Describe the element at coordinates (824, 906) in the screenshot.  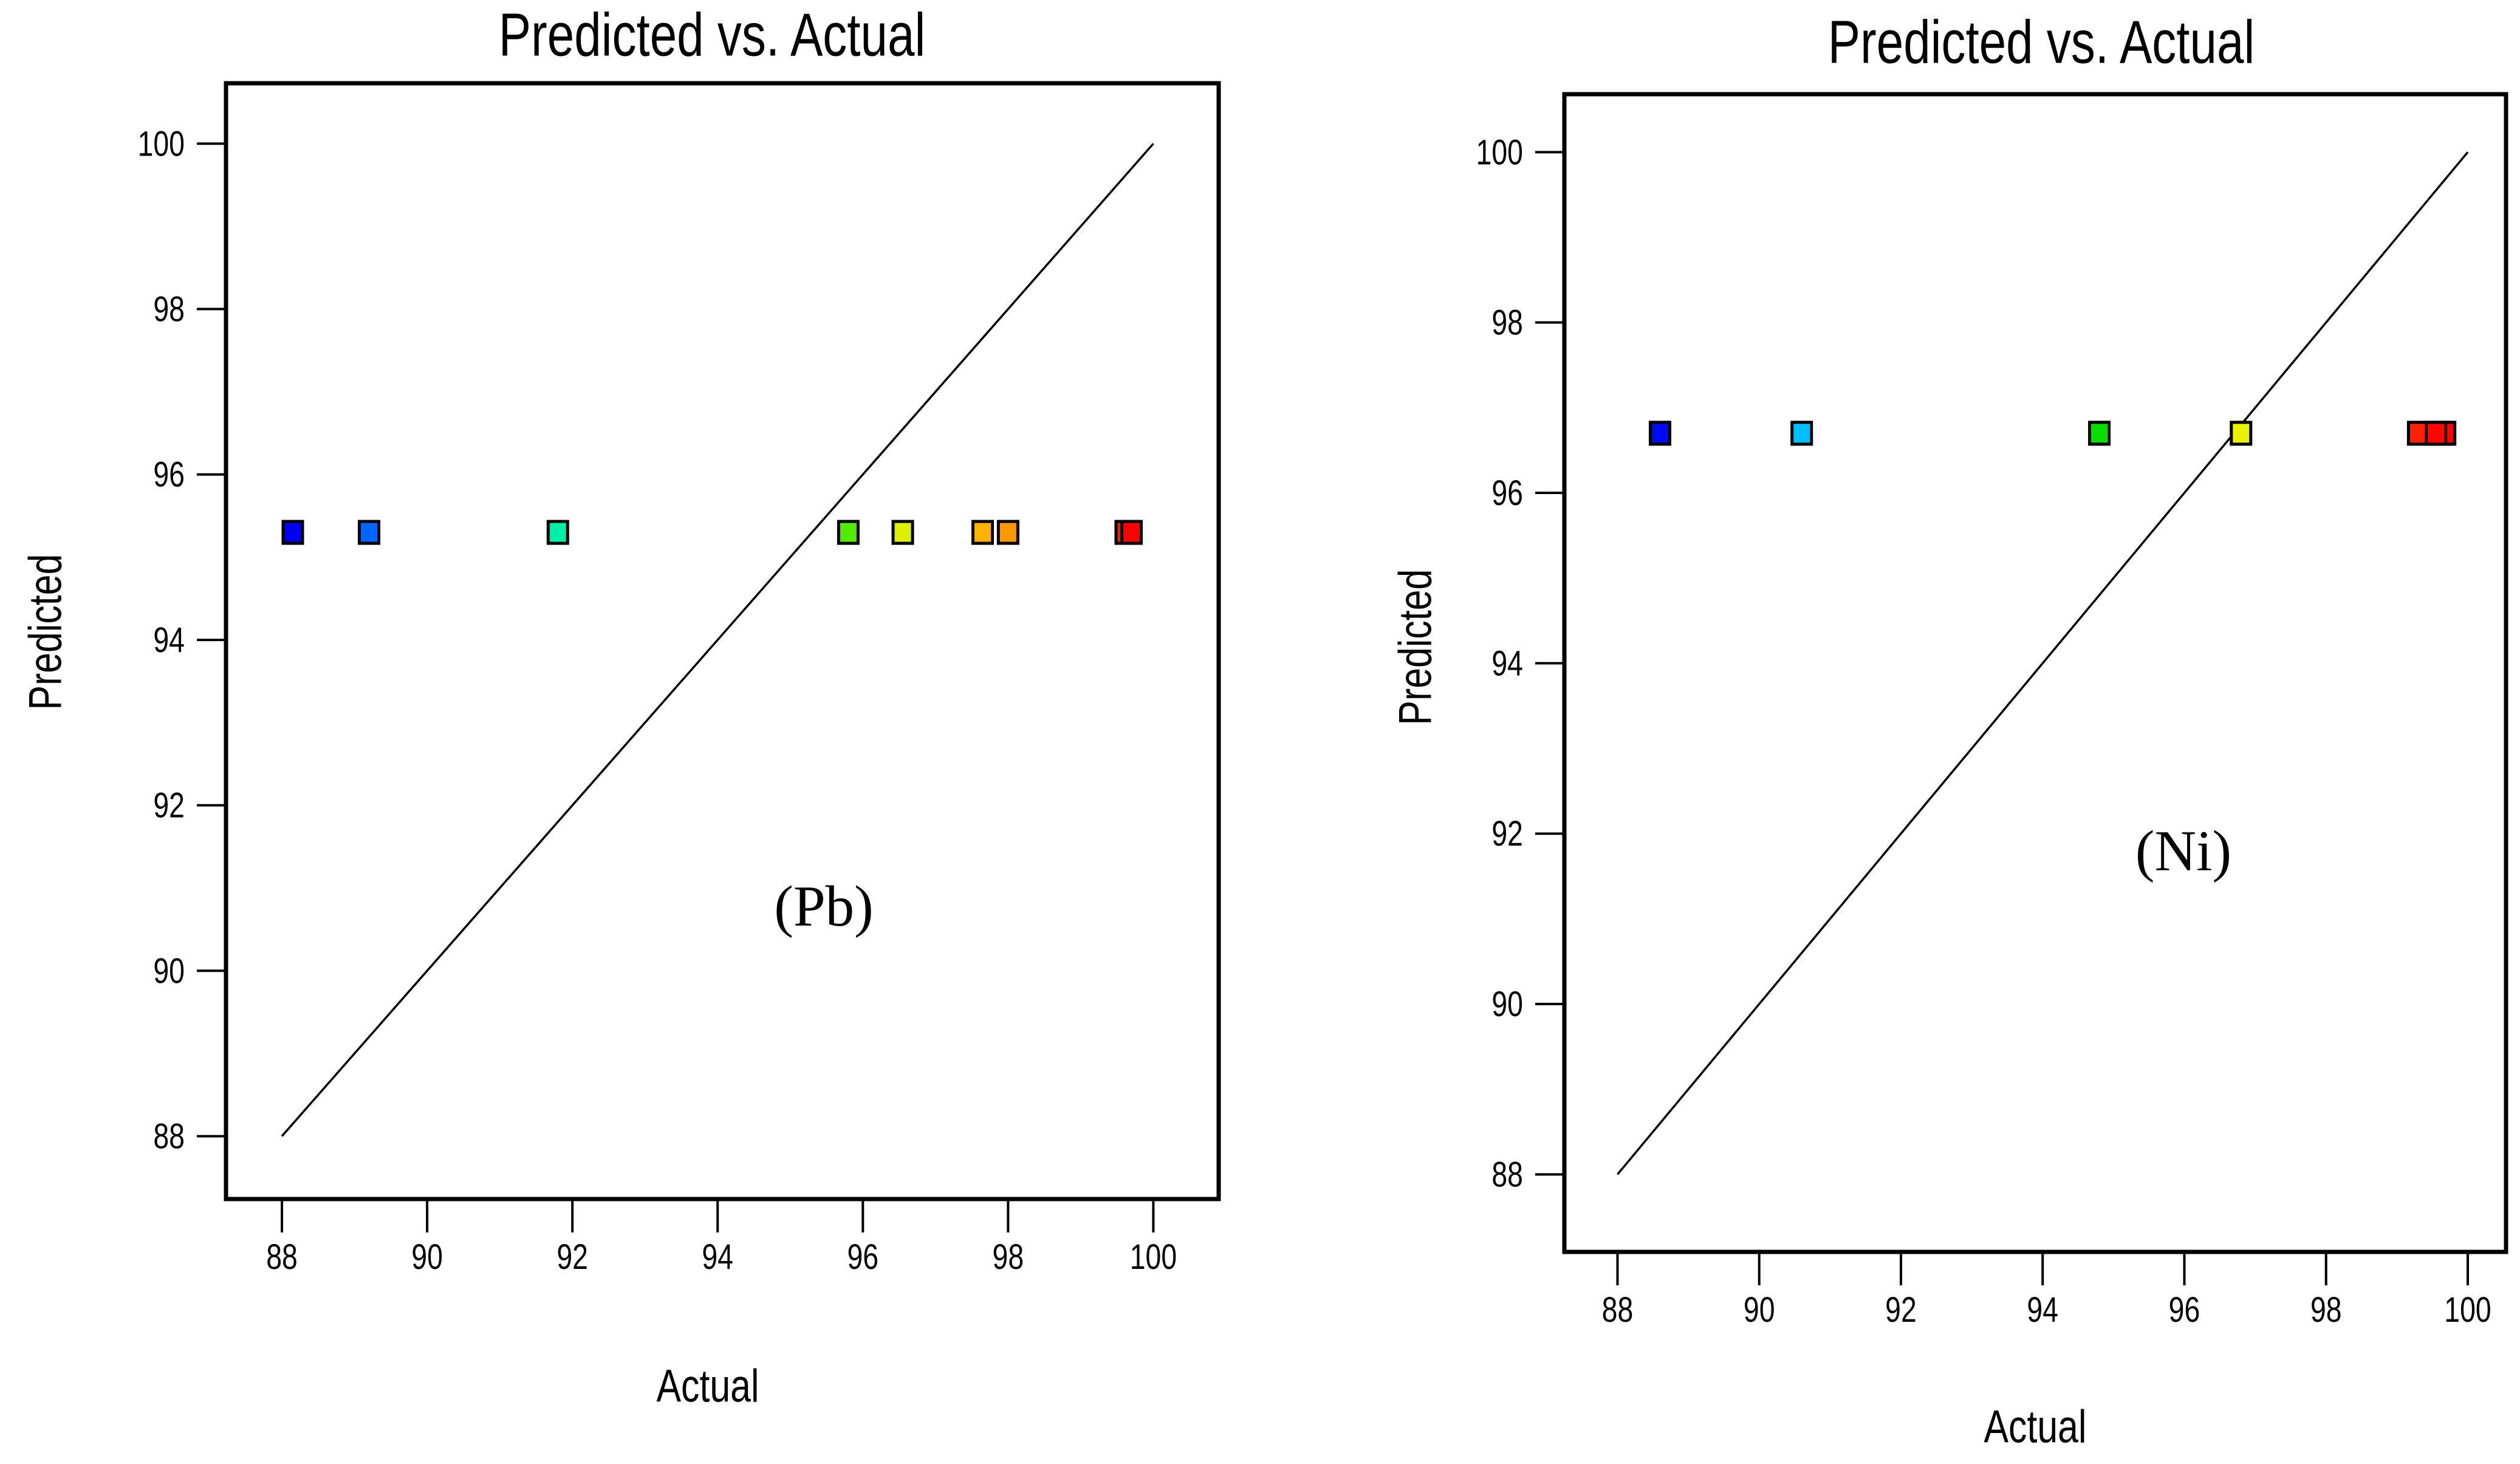
I see `series-annotation: (Pb)` at that location.